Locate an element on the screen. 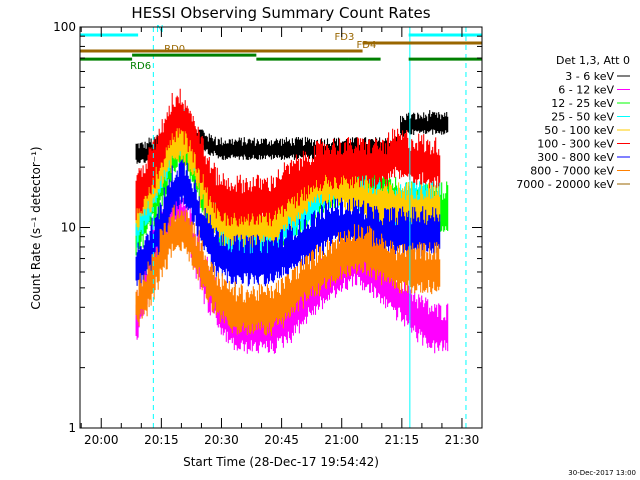 This screenshot has height=480, width=640. x-axis-label: Start Time (28-Dec-17 19:54:42) is located at coordinates (281, 462).